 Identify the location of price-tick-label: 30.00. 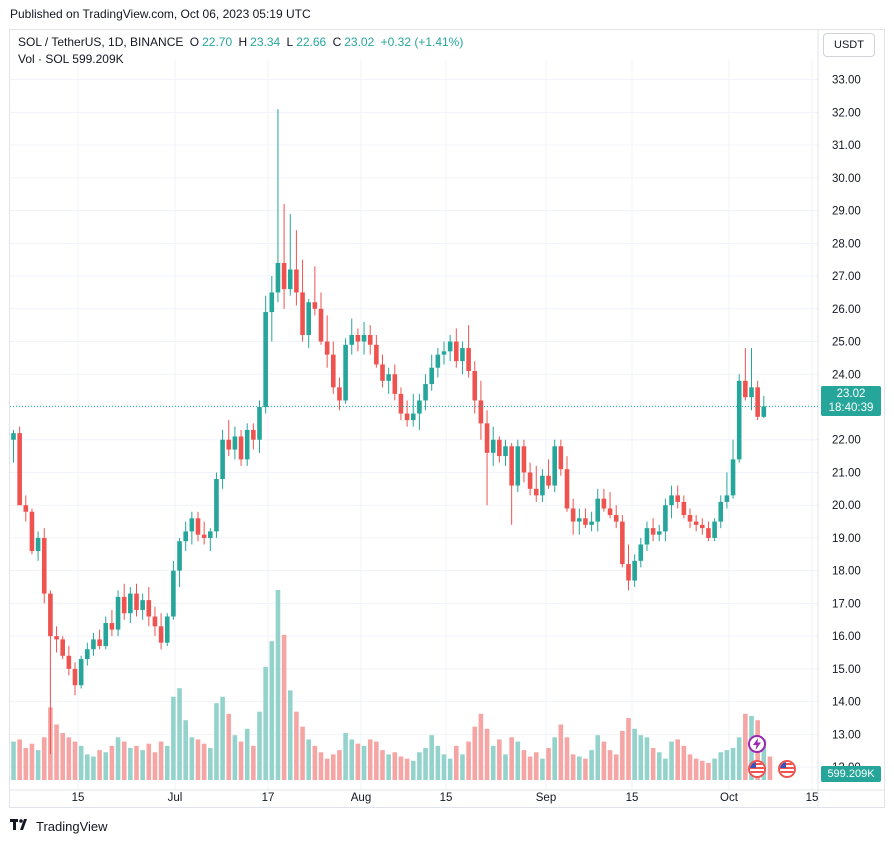
(846, 179).